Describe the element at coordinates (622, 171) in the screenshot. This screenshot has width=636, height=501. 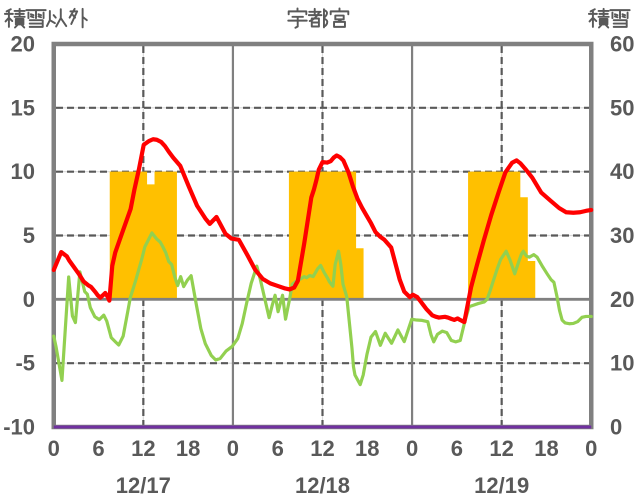
I see `svg-text: 40` at that location.